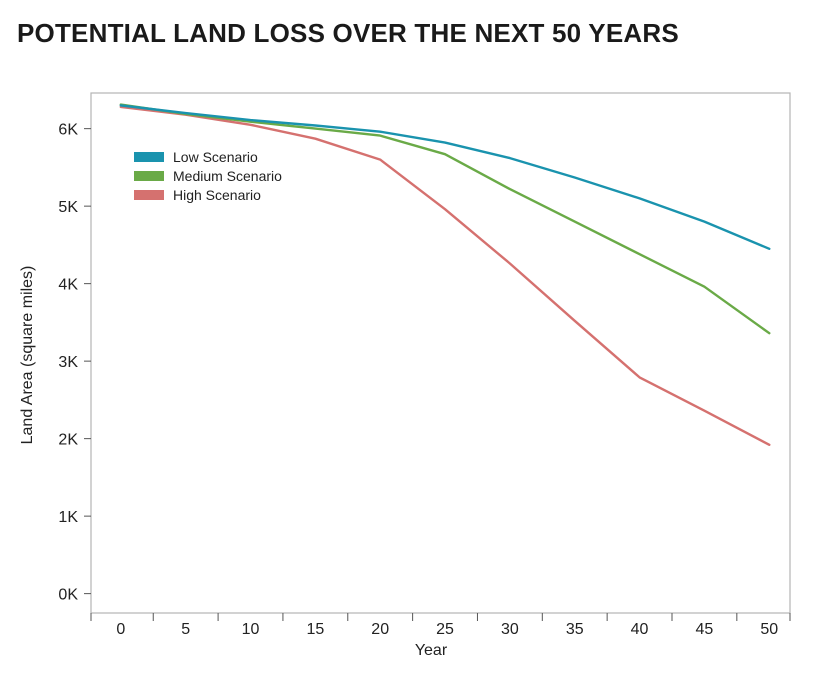 The height and width of the screenshot is (677, 821). What do you see at coordinates (120, 629) in the screenshot?
I see `x-tick-label: 0` at bounding box center [120, 629].